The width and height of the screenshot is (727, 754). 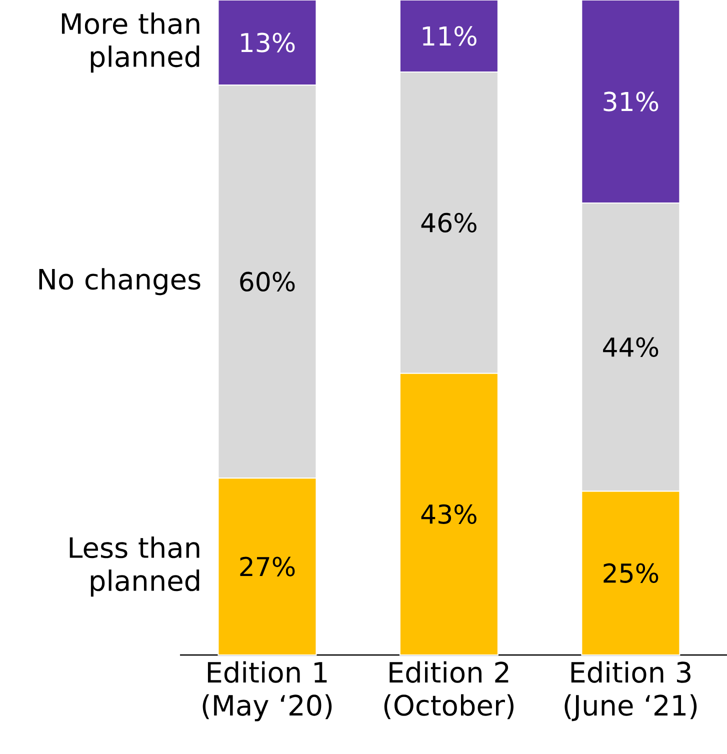 What do you see at coordinates (631, 102) in the screenshot?
I see `data-label: 31%` at bounding box center [631, 102].